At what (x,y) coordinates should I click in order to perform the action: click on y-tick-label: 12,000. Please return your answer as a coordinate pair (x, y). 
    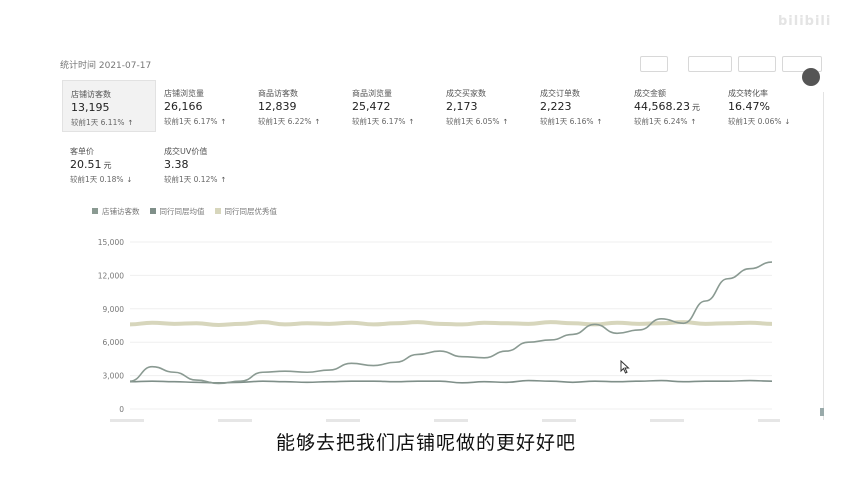
    Looking at the image, I should click on (111, 275).